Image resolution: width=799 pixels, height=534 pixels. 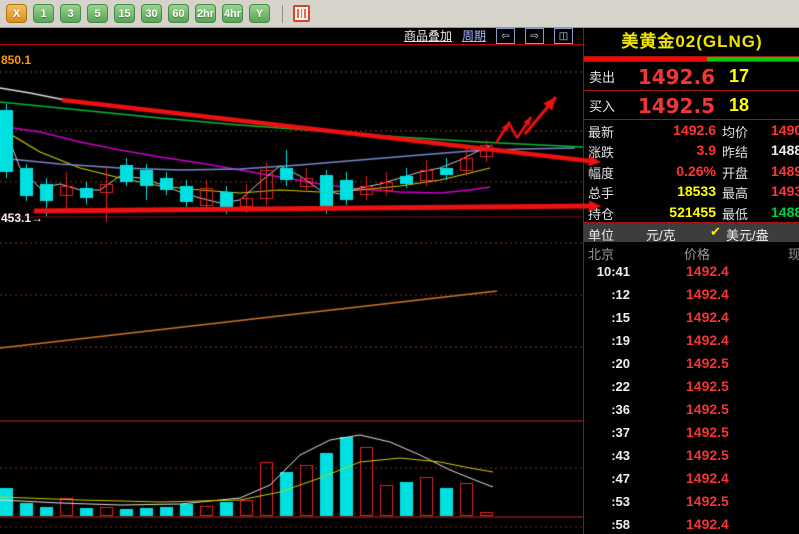 I want to click on tick-time: :47, so click(x=620, y=478).